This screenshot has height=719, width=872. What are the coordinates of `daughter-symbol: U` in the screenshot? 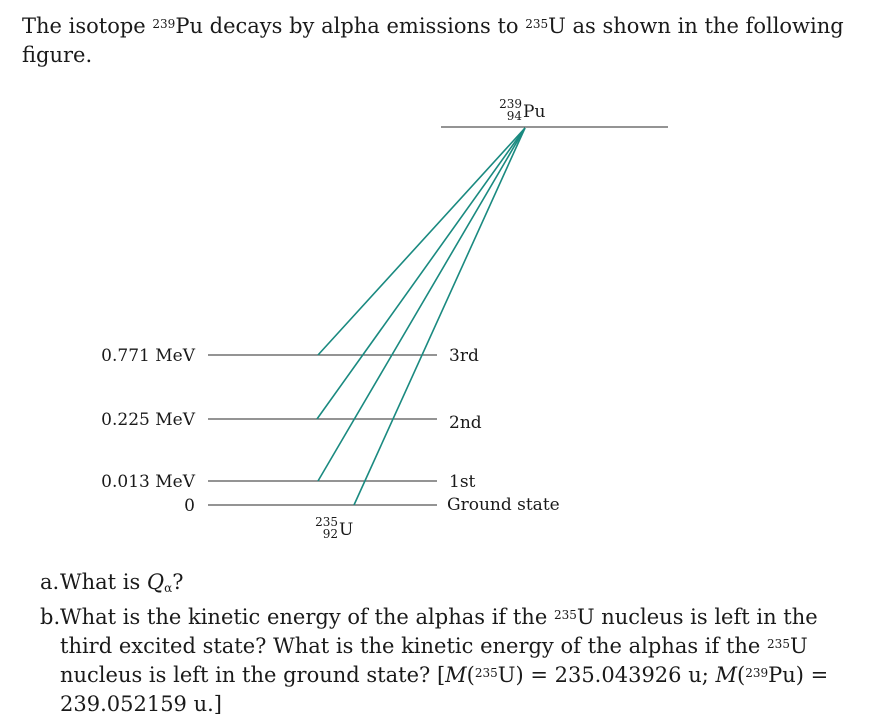 It's located at (346, 530).